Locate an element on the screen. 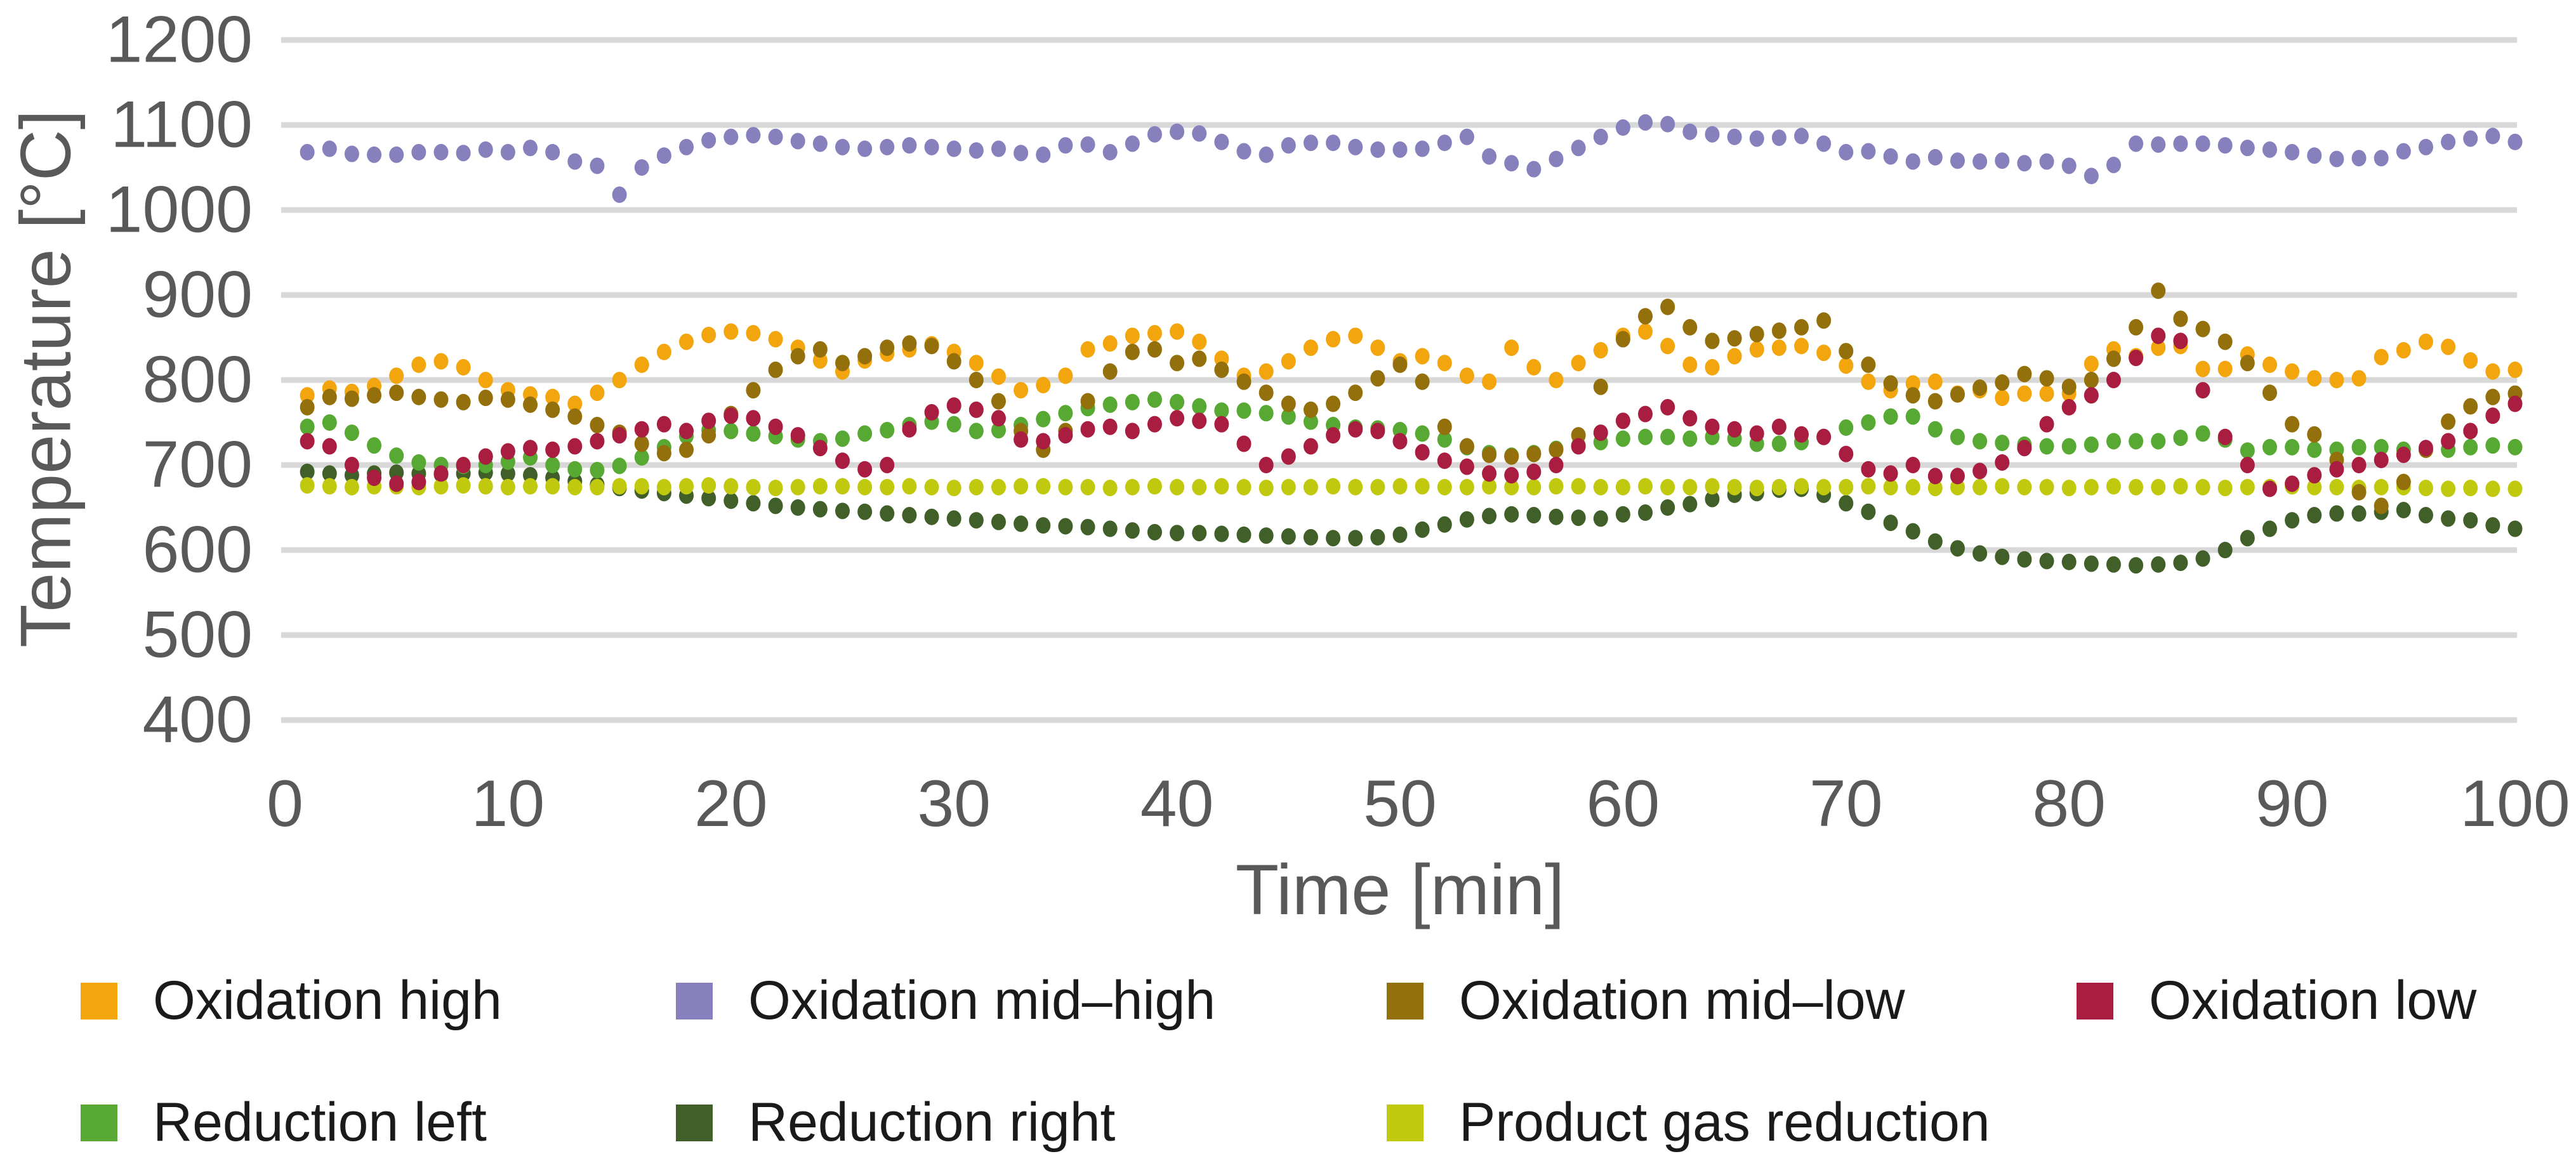 The image size is (2576, 1154). series-oxidation-low is located at coordinates (1411, 412).